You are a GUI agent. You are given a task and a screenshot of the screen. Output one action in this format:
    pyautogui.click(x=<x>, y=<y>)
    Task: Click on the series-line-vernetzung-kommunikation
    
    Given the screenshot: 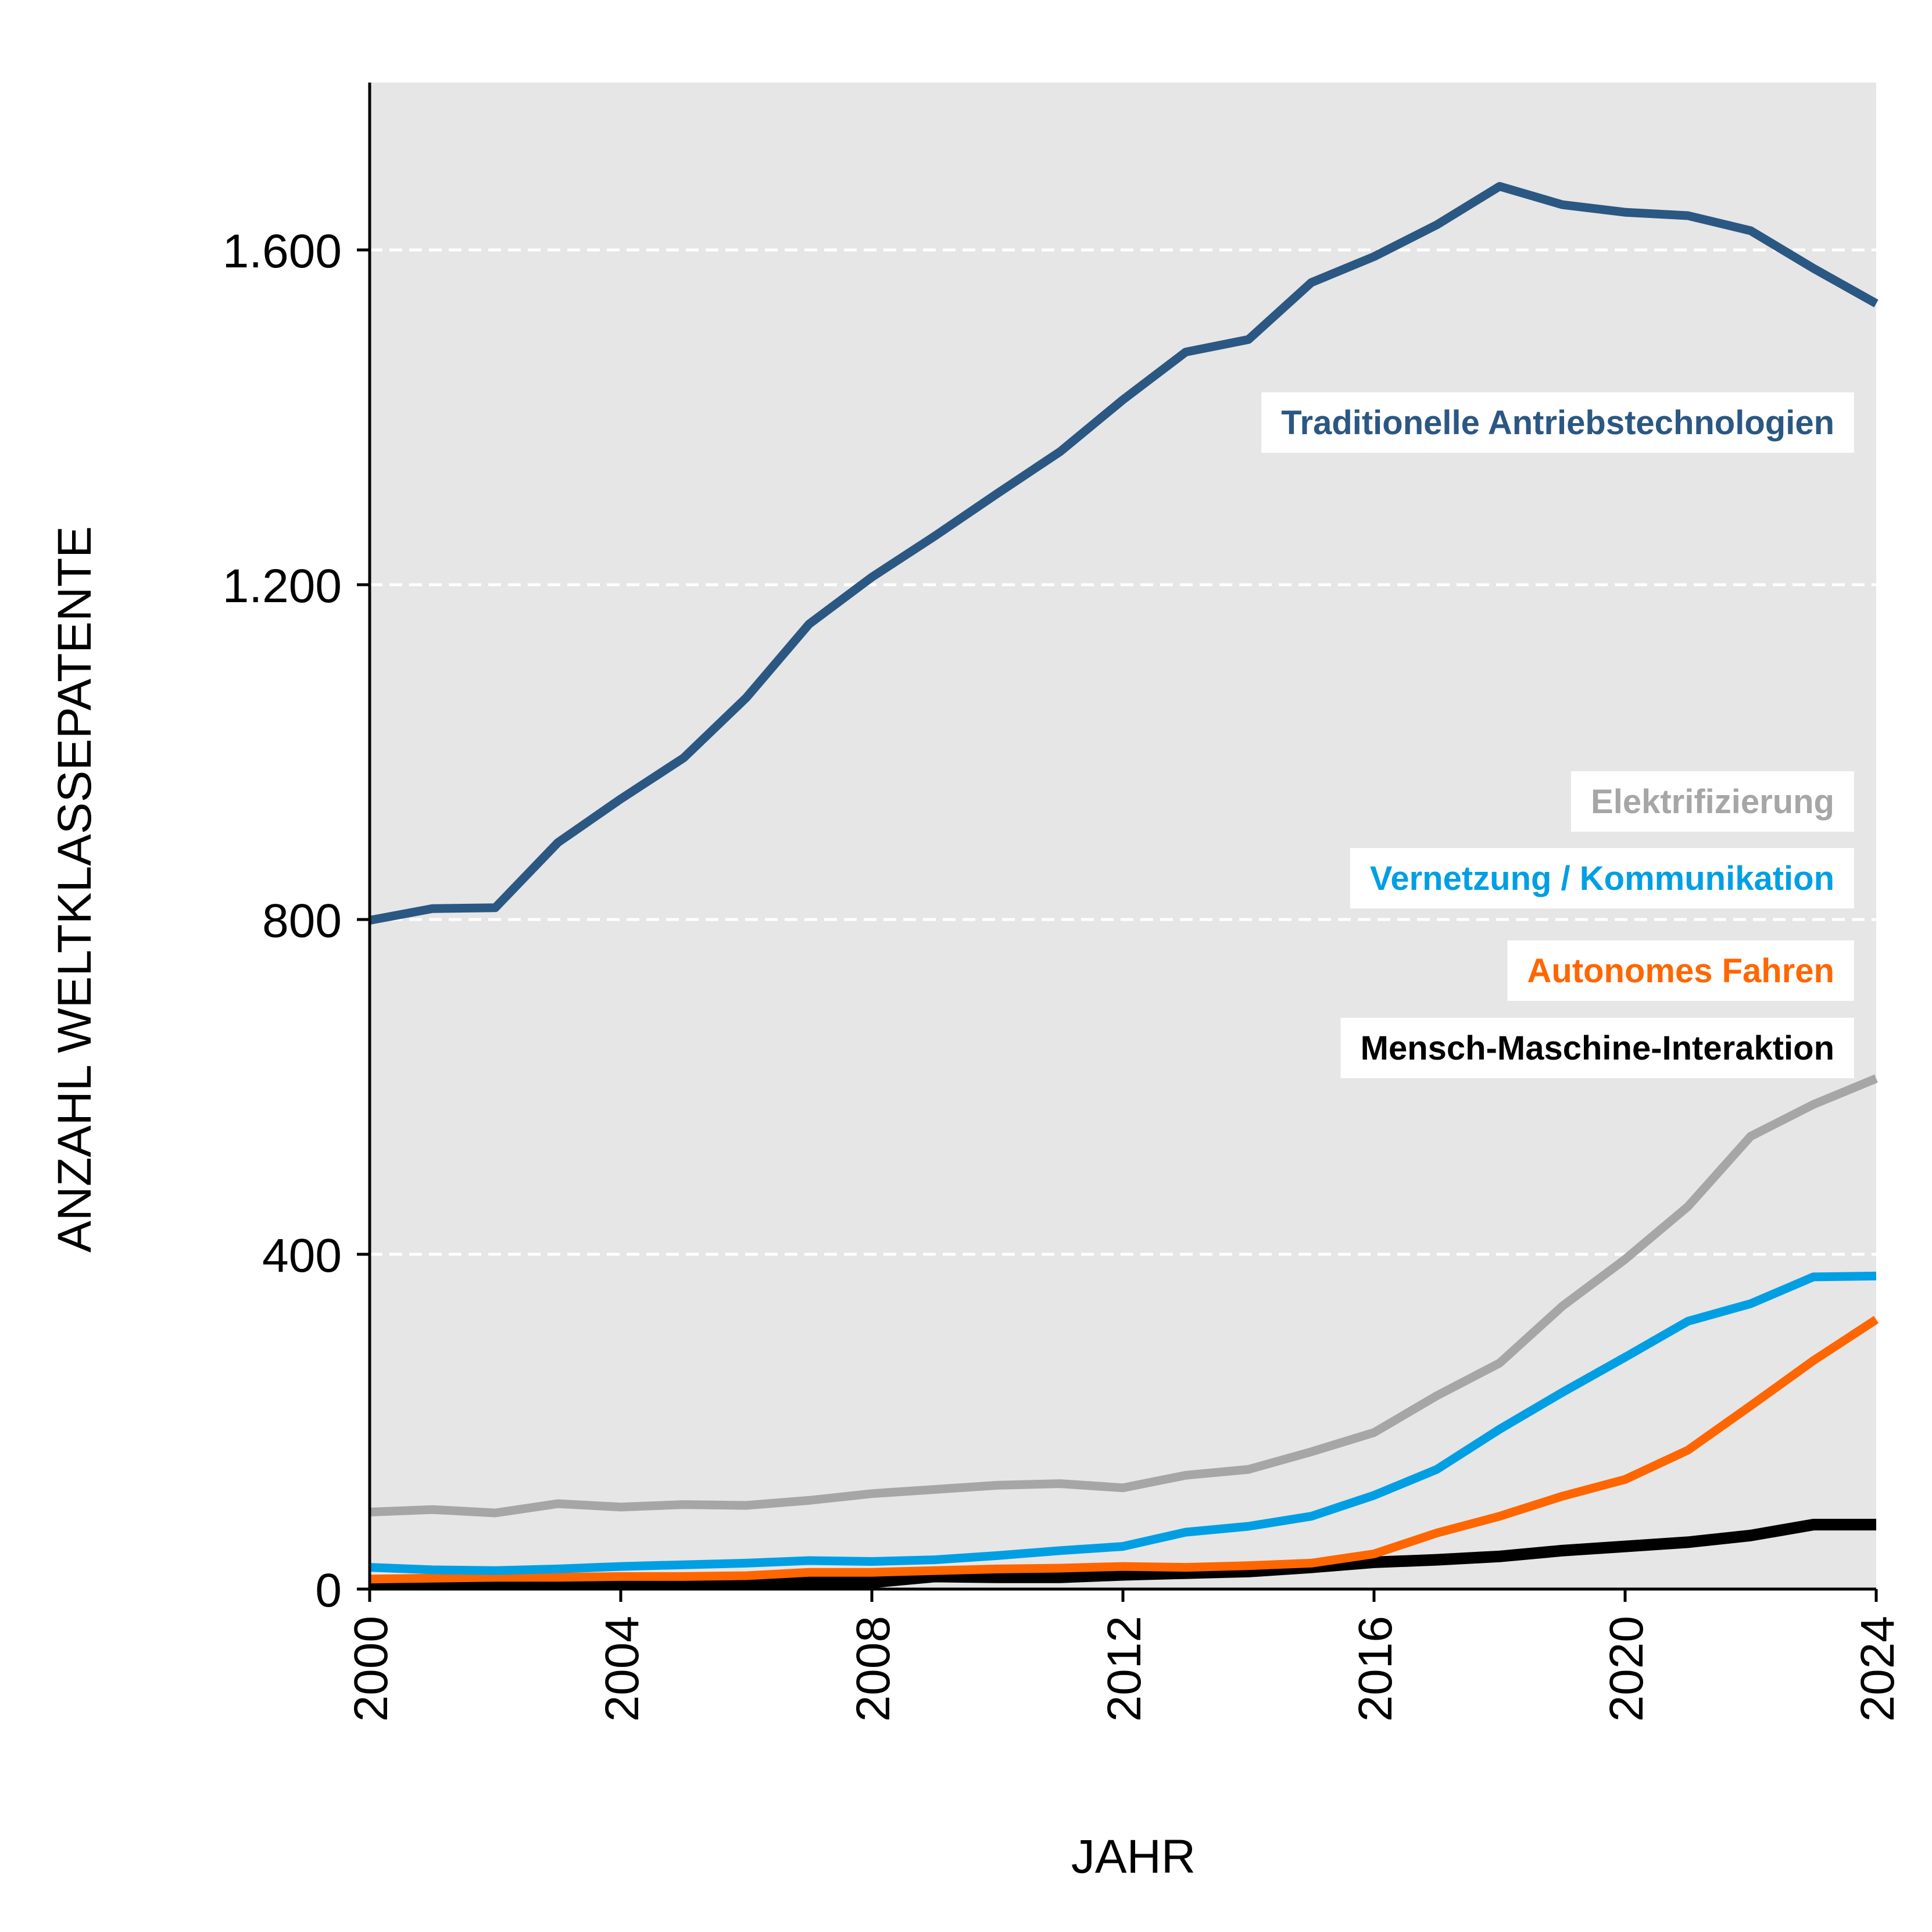 What is the action you would take?
    pyautogui.click(x=1123, y=1423)
    